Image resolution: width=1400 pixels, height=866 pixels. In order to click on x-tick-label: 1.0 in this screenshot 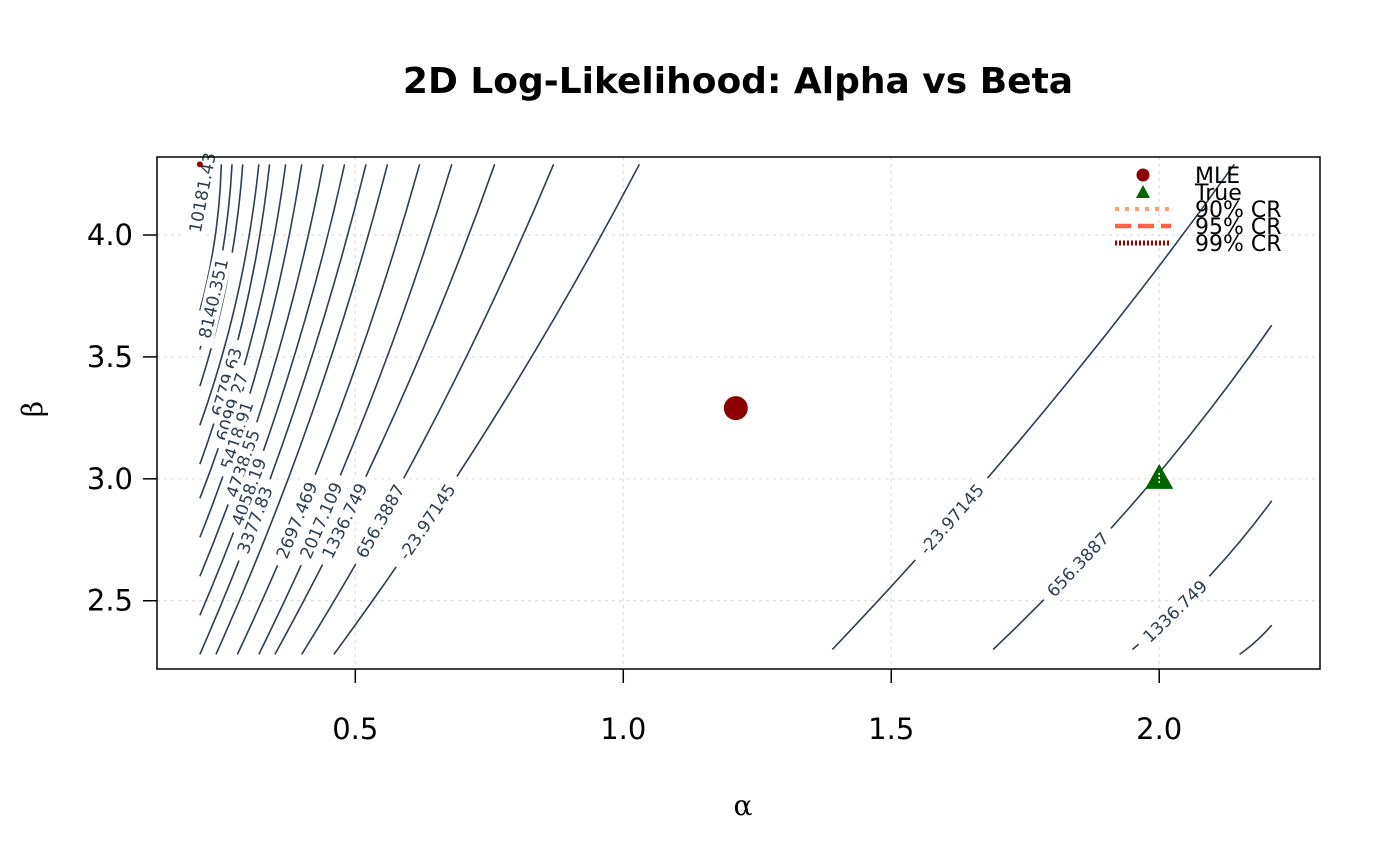, I will do `click(623, 729)`.